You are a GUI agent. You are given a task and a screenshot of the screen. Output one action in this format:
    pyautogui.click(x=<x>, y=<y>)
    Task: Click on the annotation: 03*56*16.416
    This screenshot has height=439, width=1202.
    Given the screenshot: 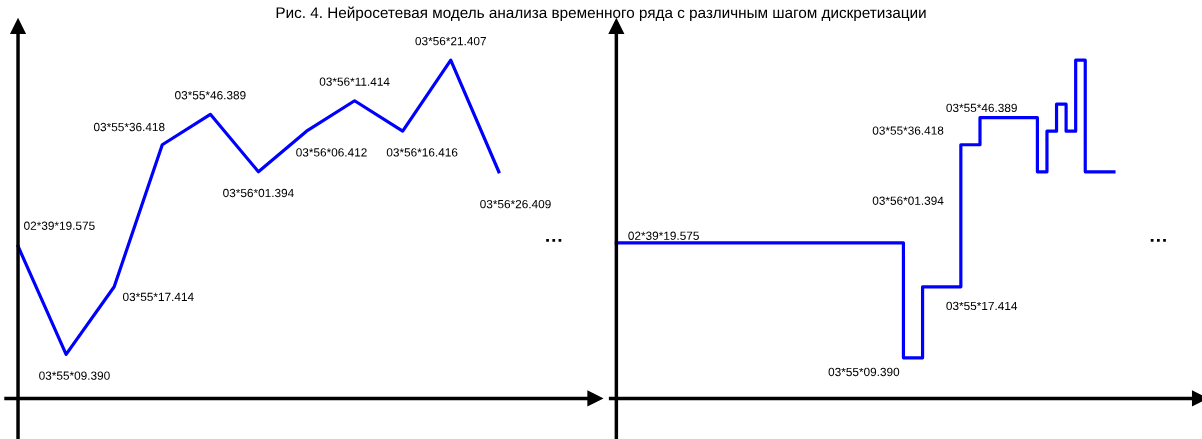 What is the action you would take?
    pyautogui.click(x=422, y=152)
    